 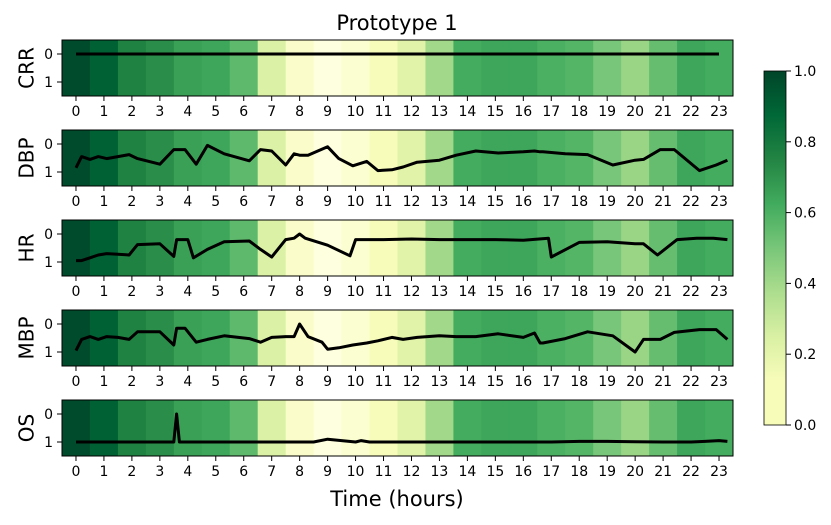 I want to click on x-tick-label: 21, so click(x=663, y=292).